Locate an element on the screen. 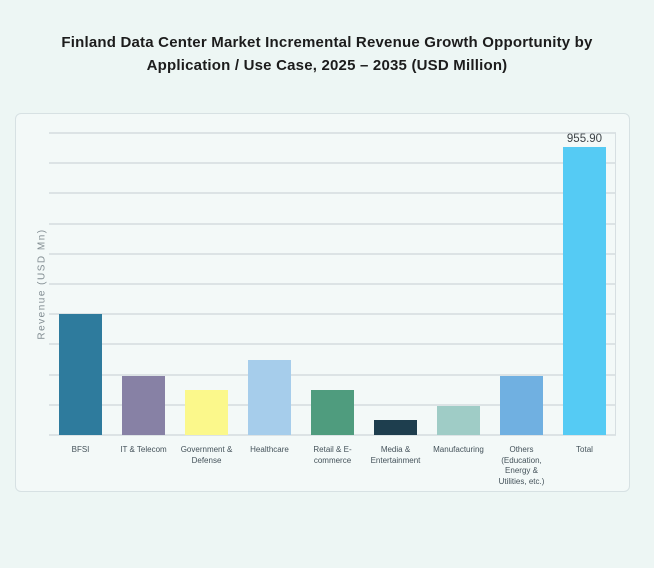 The width and height of the screenshot is (654, 568). bar-government-defense is located at coordinates (206, 412).